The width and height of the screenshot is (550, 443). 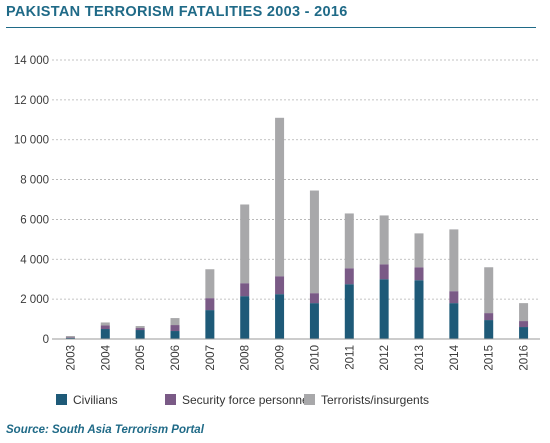 I want to click on y-tick-label: 12 000, so click(x=31, y=101).